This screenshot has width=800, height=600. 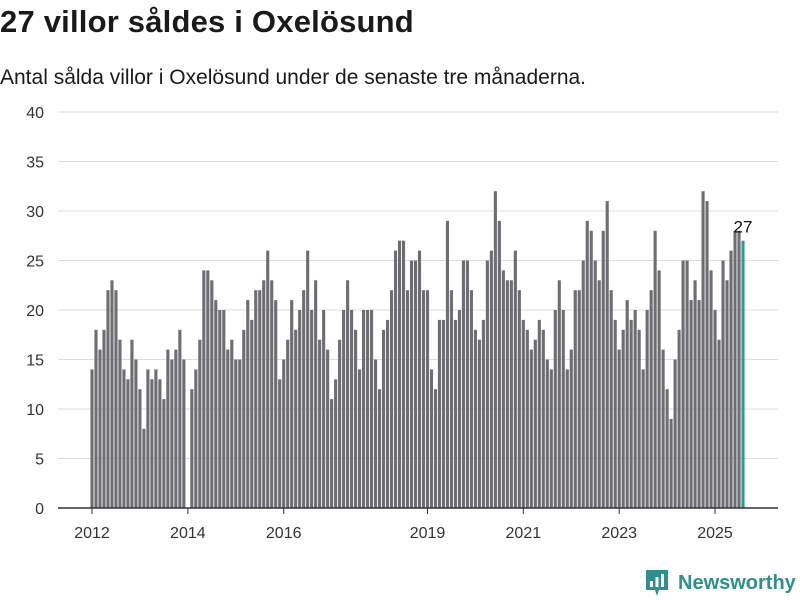 I want to click on x-tick-label: 2014, so click(x=188, y=532).